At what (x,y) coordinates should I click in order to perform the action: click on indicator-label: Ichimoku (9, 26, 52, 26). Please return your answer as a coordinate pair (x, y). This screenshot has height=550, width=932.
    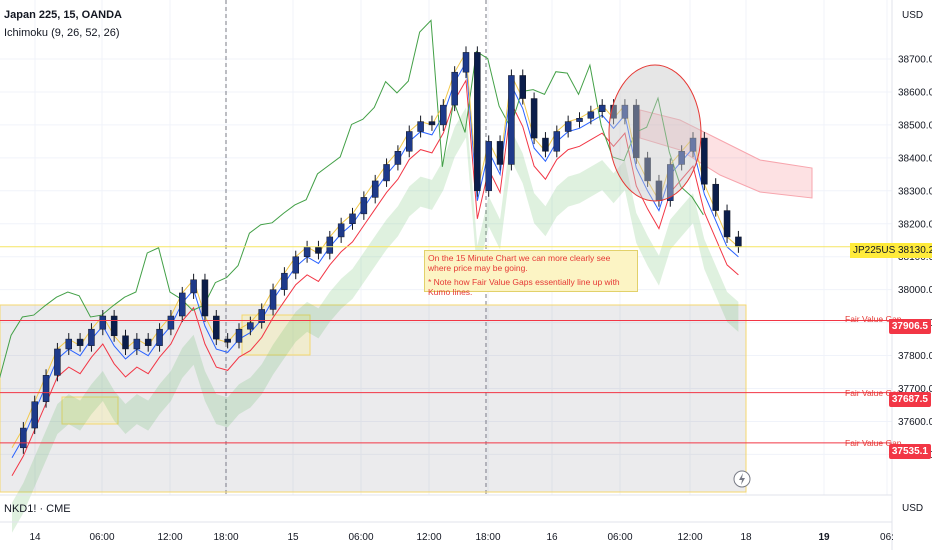
    Looking at the image, I should click on (62, 33).